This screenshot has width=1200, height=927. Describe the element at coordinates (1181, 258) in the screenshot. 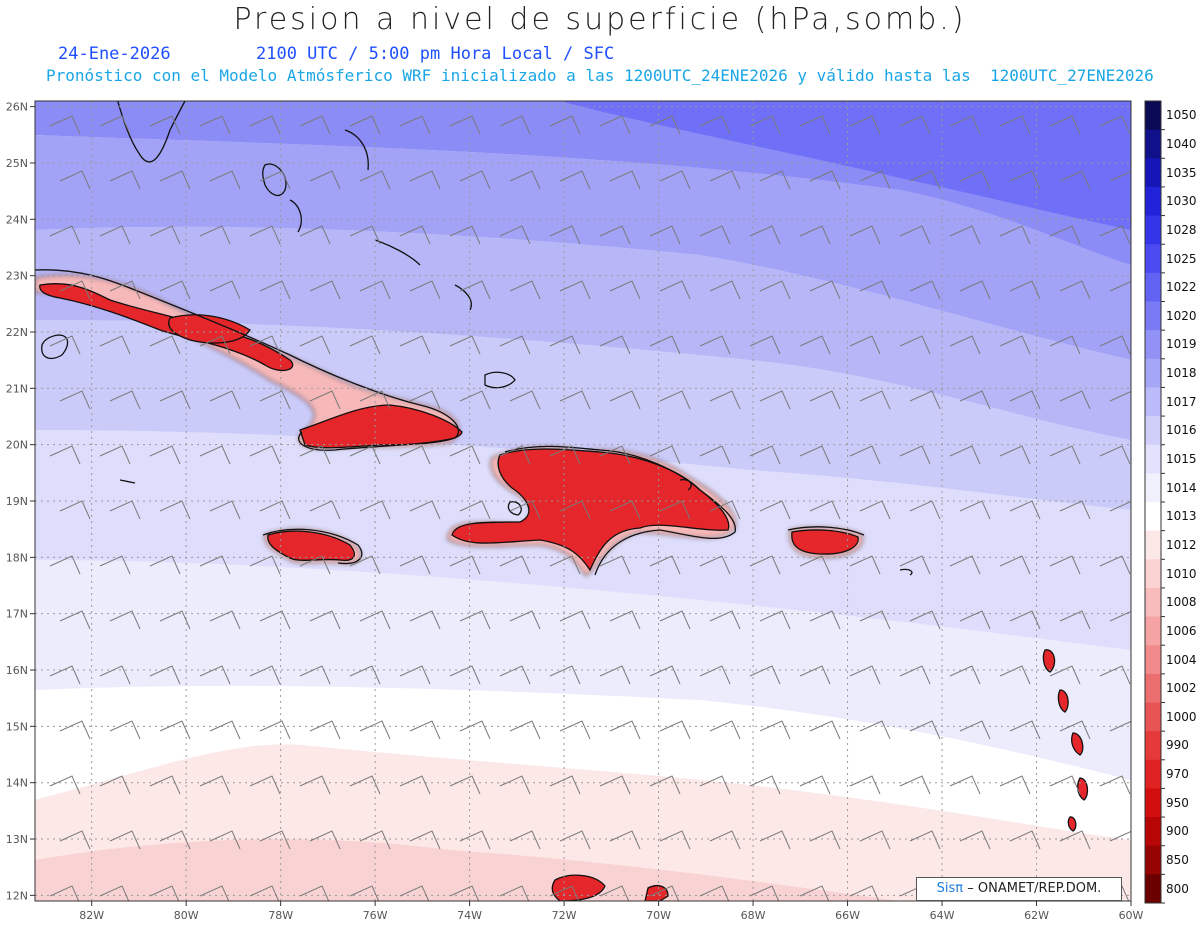

I see `colorbar-level-label: 1025` at that location.